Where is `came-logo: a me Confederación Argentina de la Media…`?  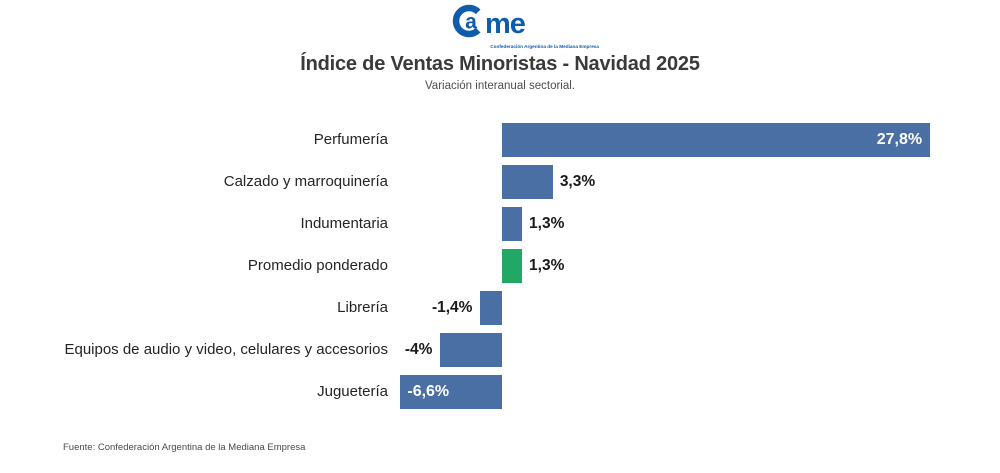 came-logo: a me Confederación Argentina de la Media… is located at coordinates (519, 26).